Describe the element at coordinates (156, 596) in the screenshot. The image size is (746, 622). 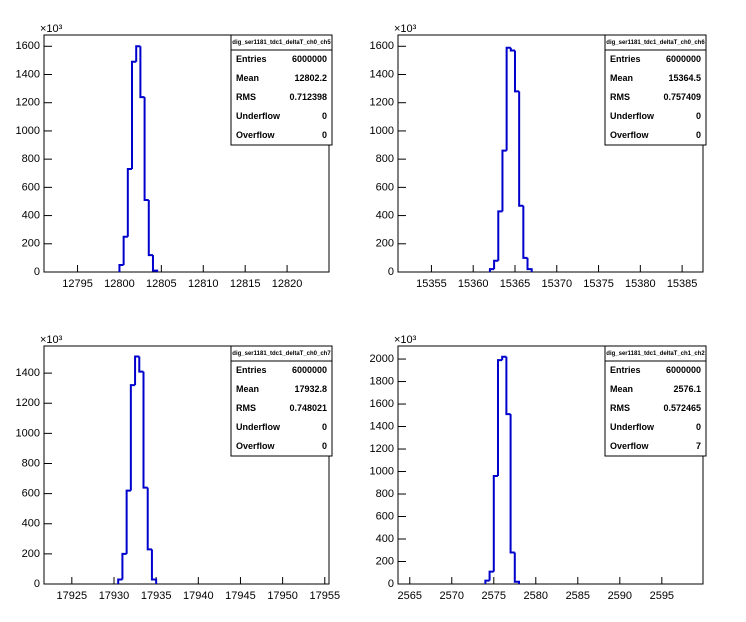
I see `x-tick-label: 17935` at that location.